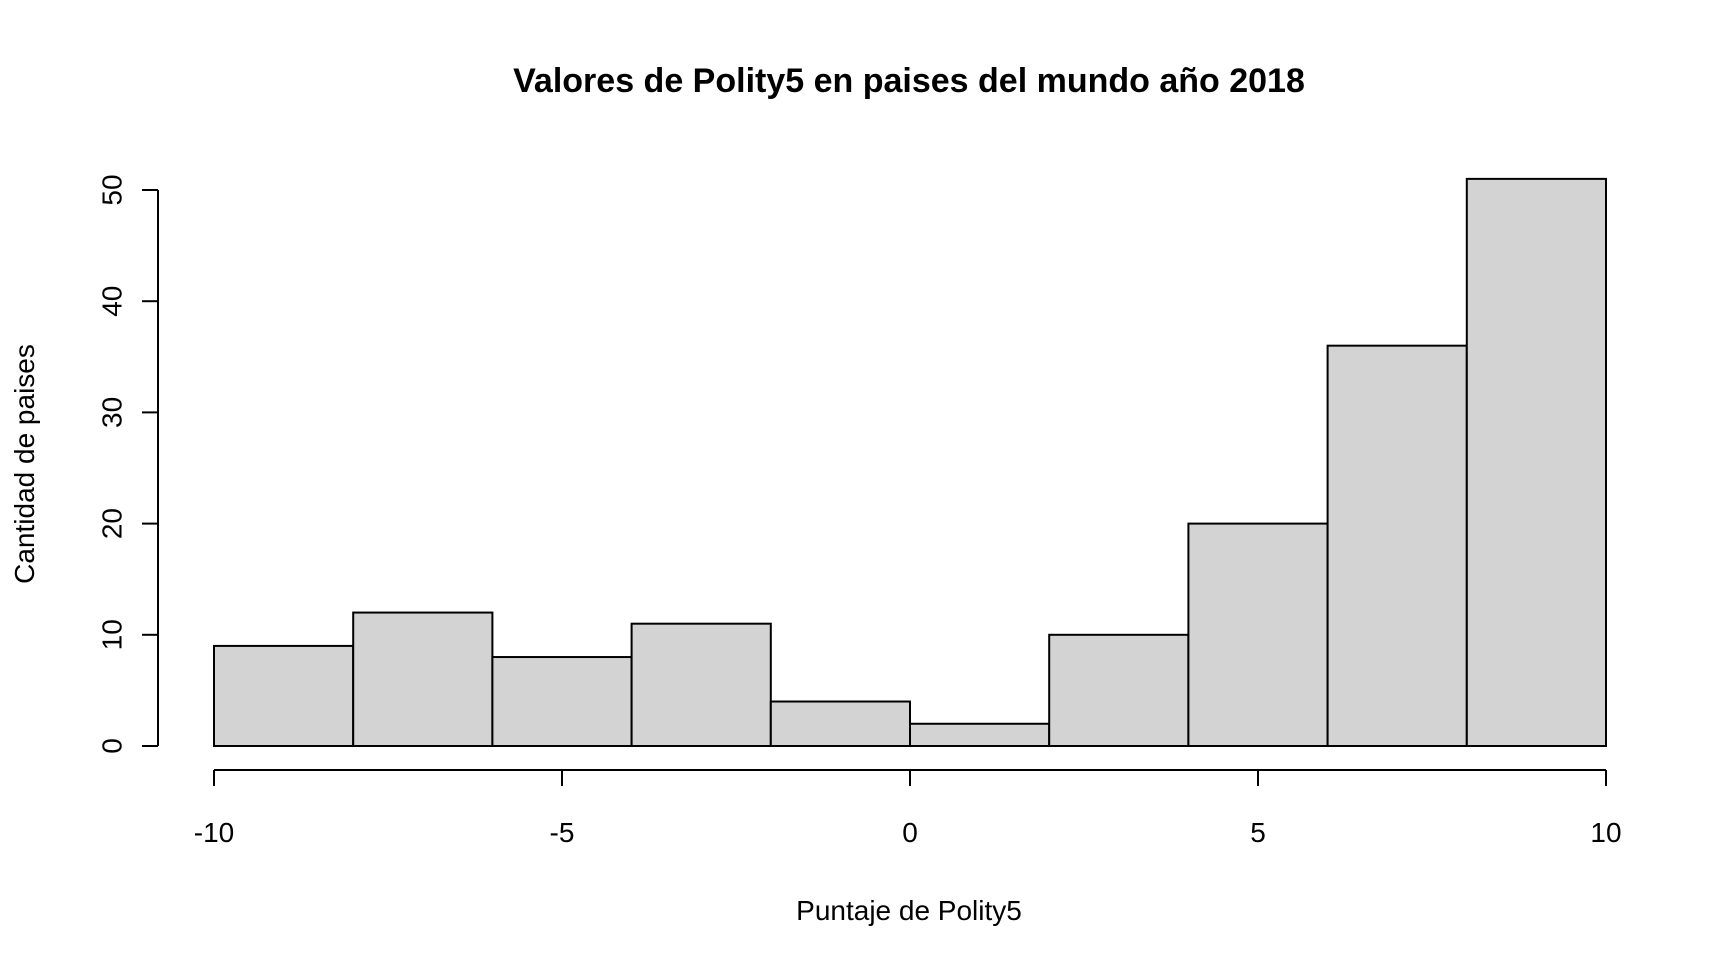  I want to click on y-tick-label: 40, so click(112, 301).